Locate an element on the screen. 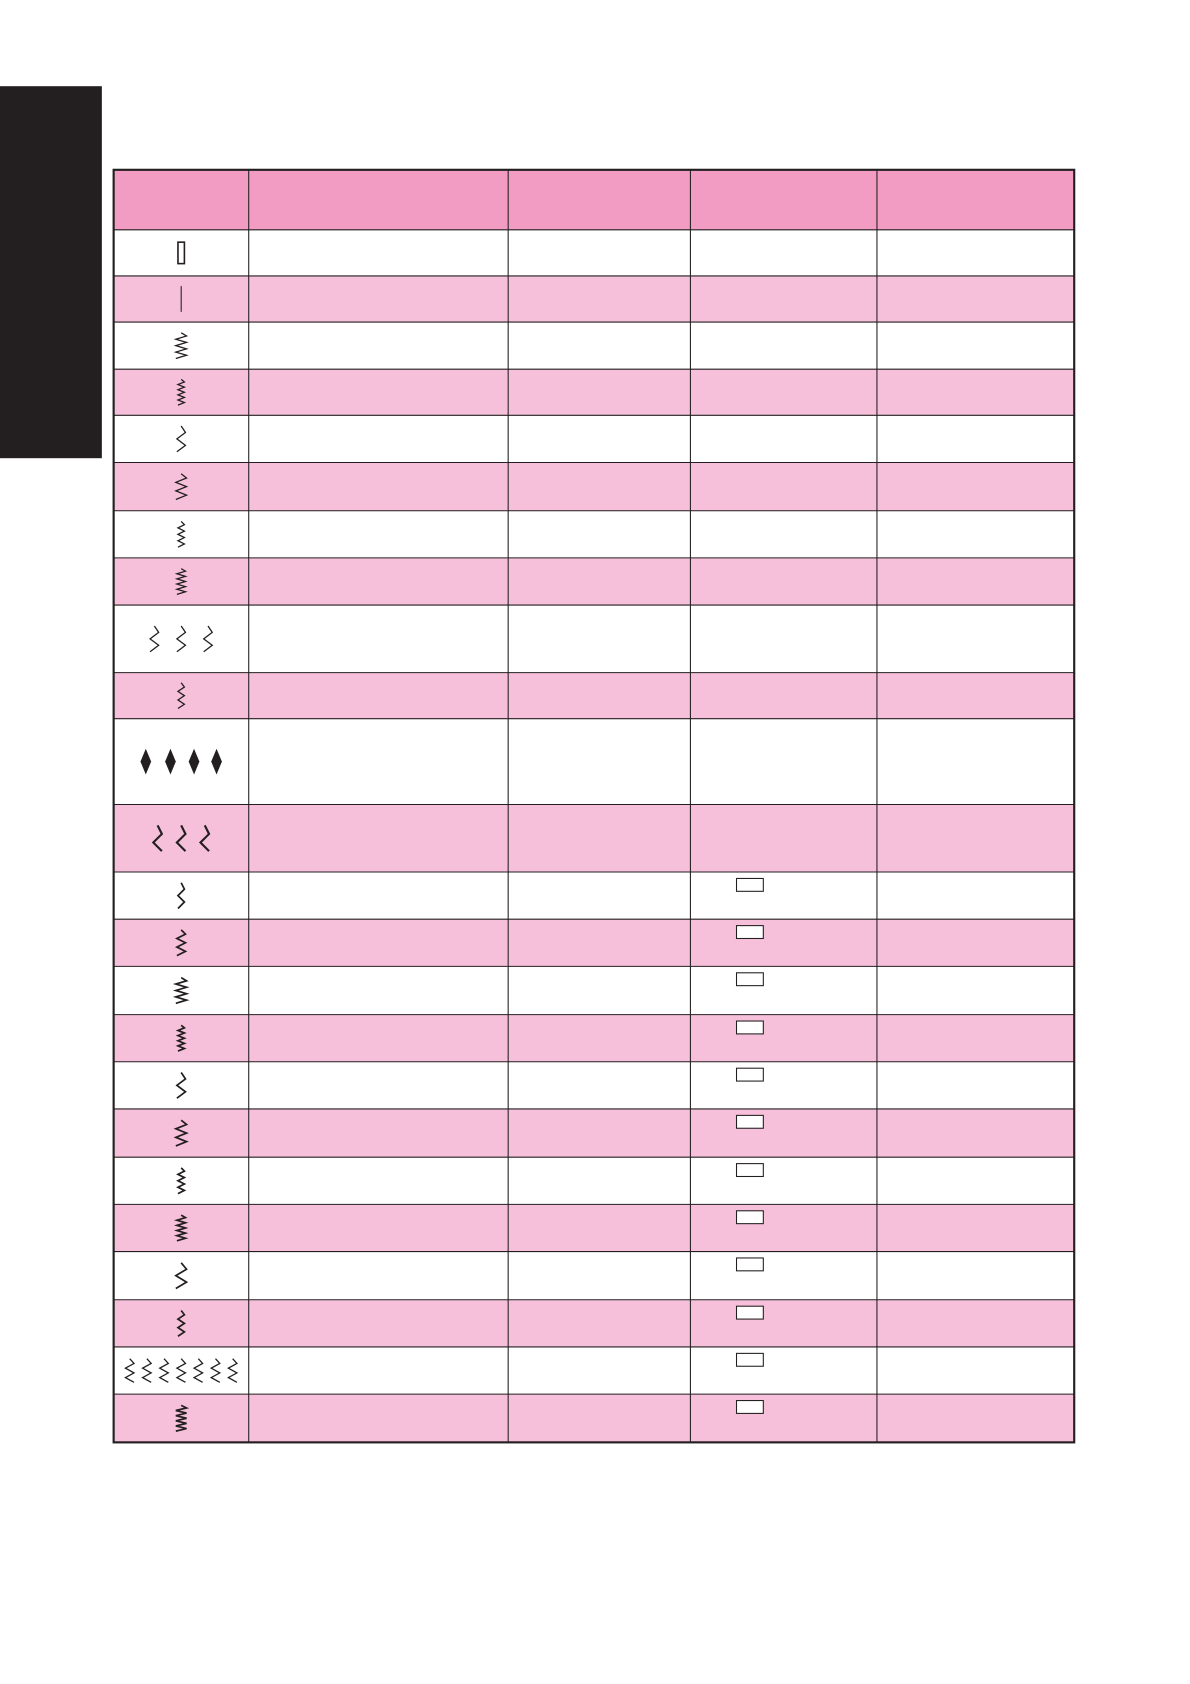 The width and height of the screenshot is (1190, 1684). side-tab is located at coordinates (51, 272).